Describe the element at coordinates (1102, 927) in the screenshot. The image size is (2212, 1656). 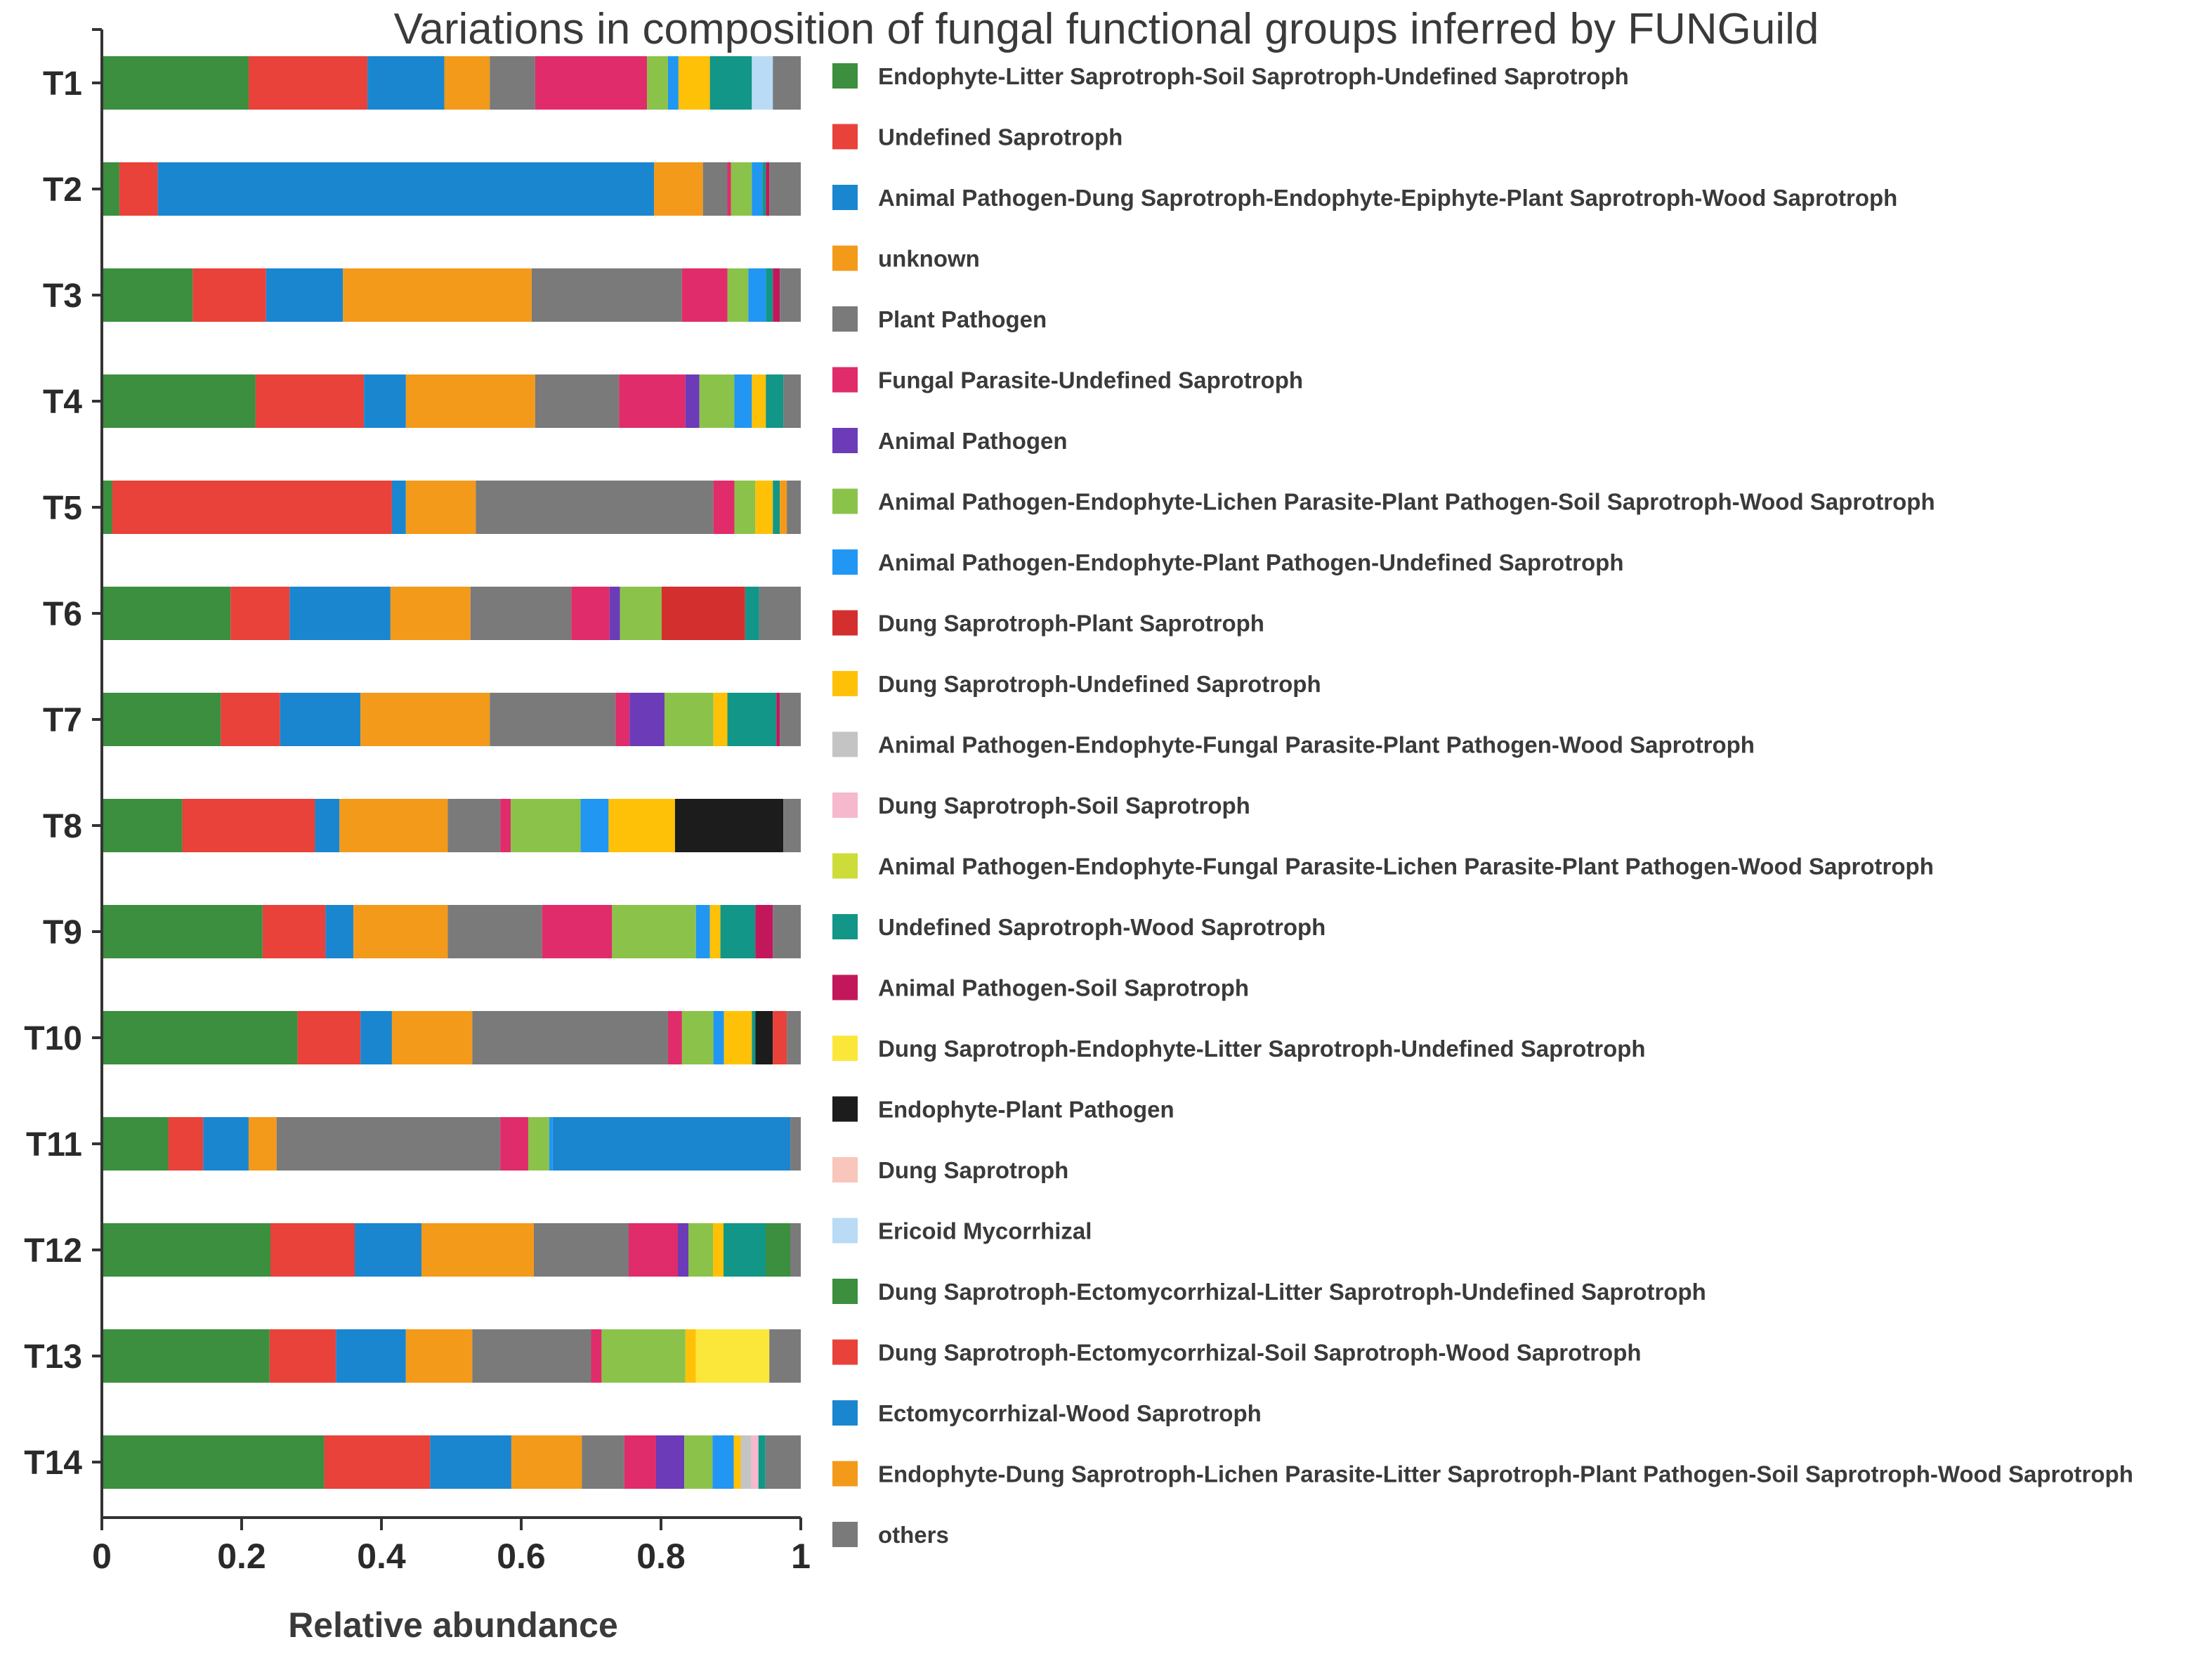
I see `legend-label: Undefined Saprotroph-Wood Saprotroph` at that location.